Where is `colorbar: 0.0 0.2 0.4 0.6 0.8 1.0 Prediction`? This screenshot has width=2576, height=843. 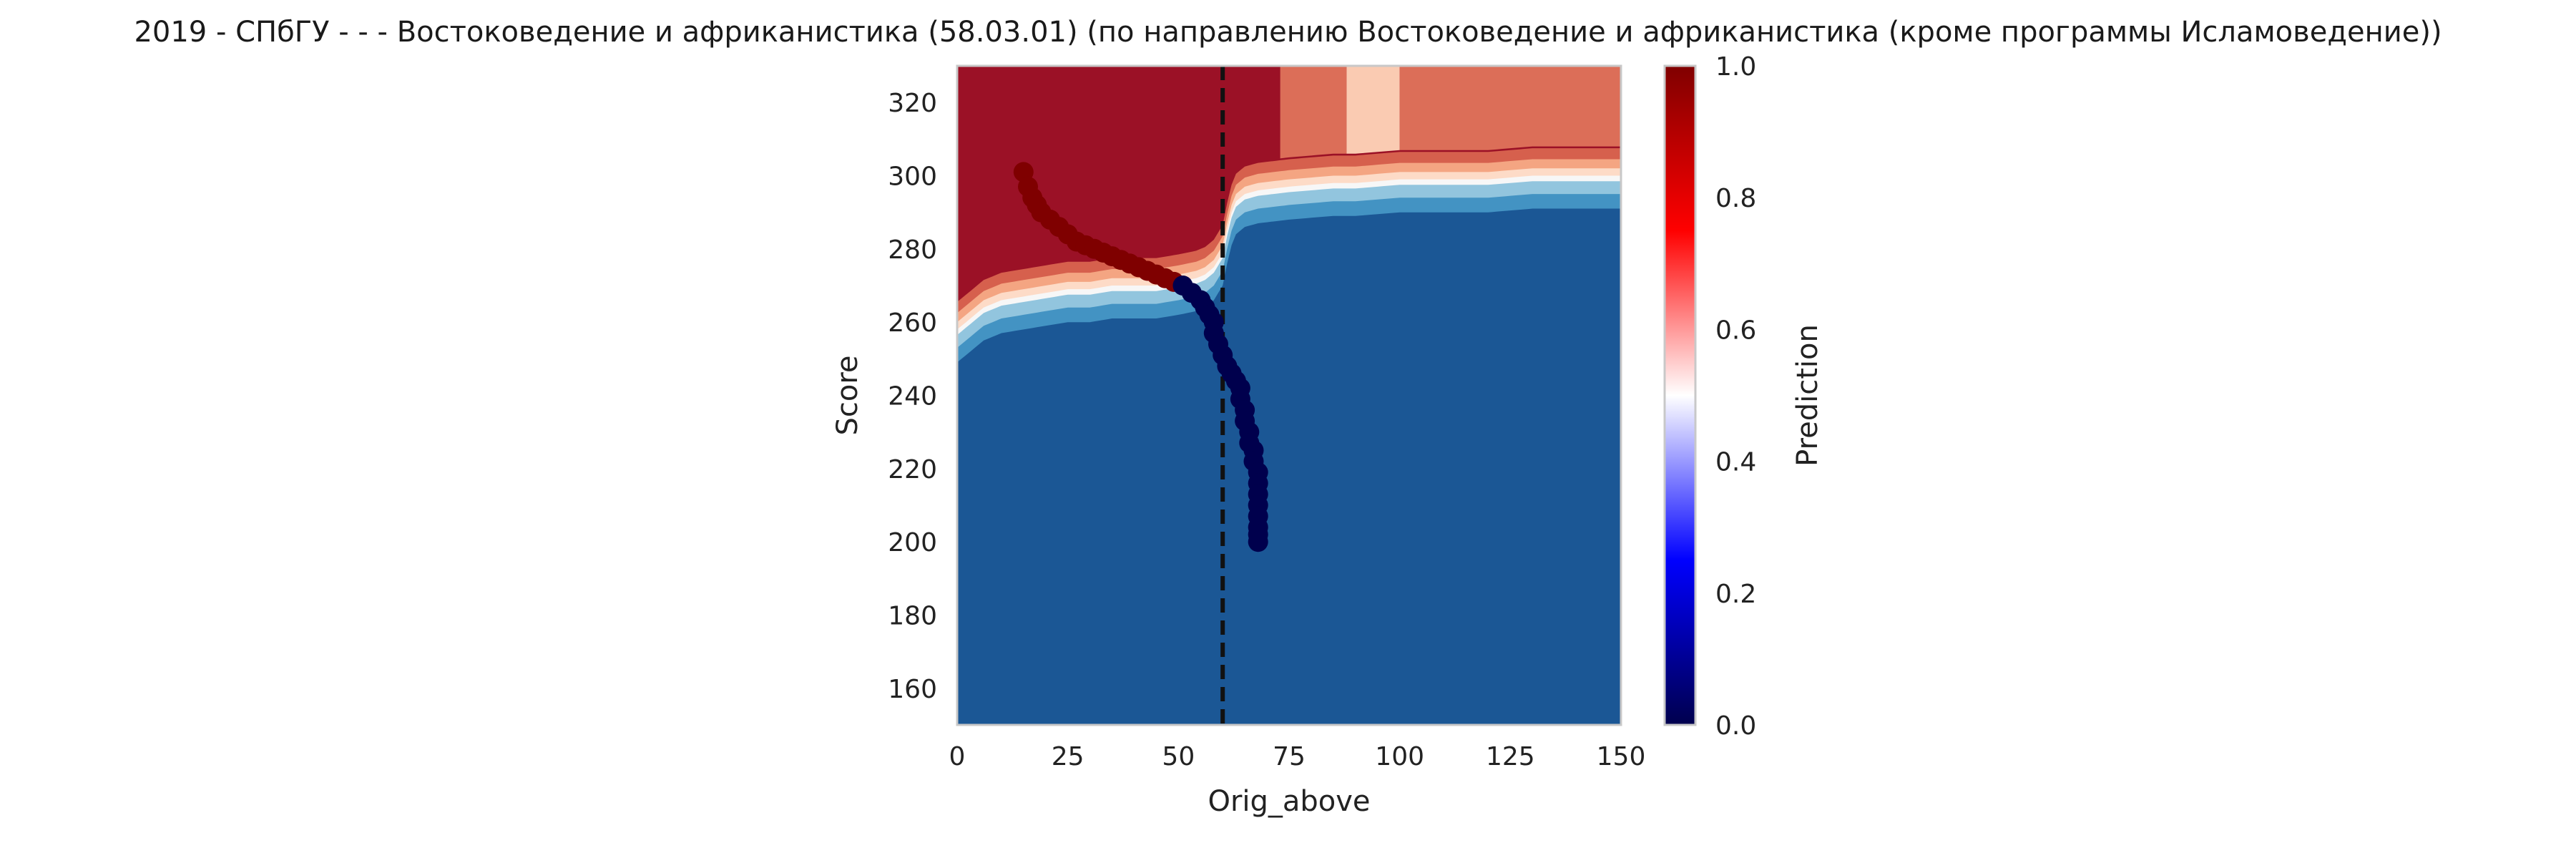
colorbar: 0.0 0.2 0.4 0.6 0.8 1.0 Prediction is located at coordinates (1744, 396).